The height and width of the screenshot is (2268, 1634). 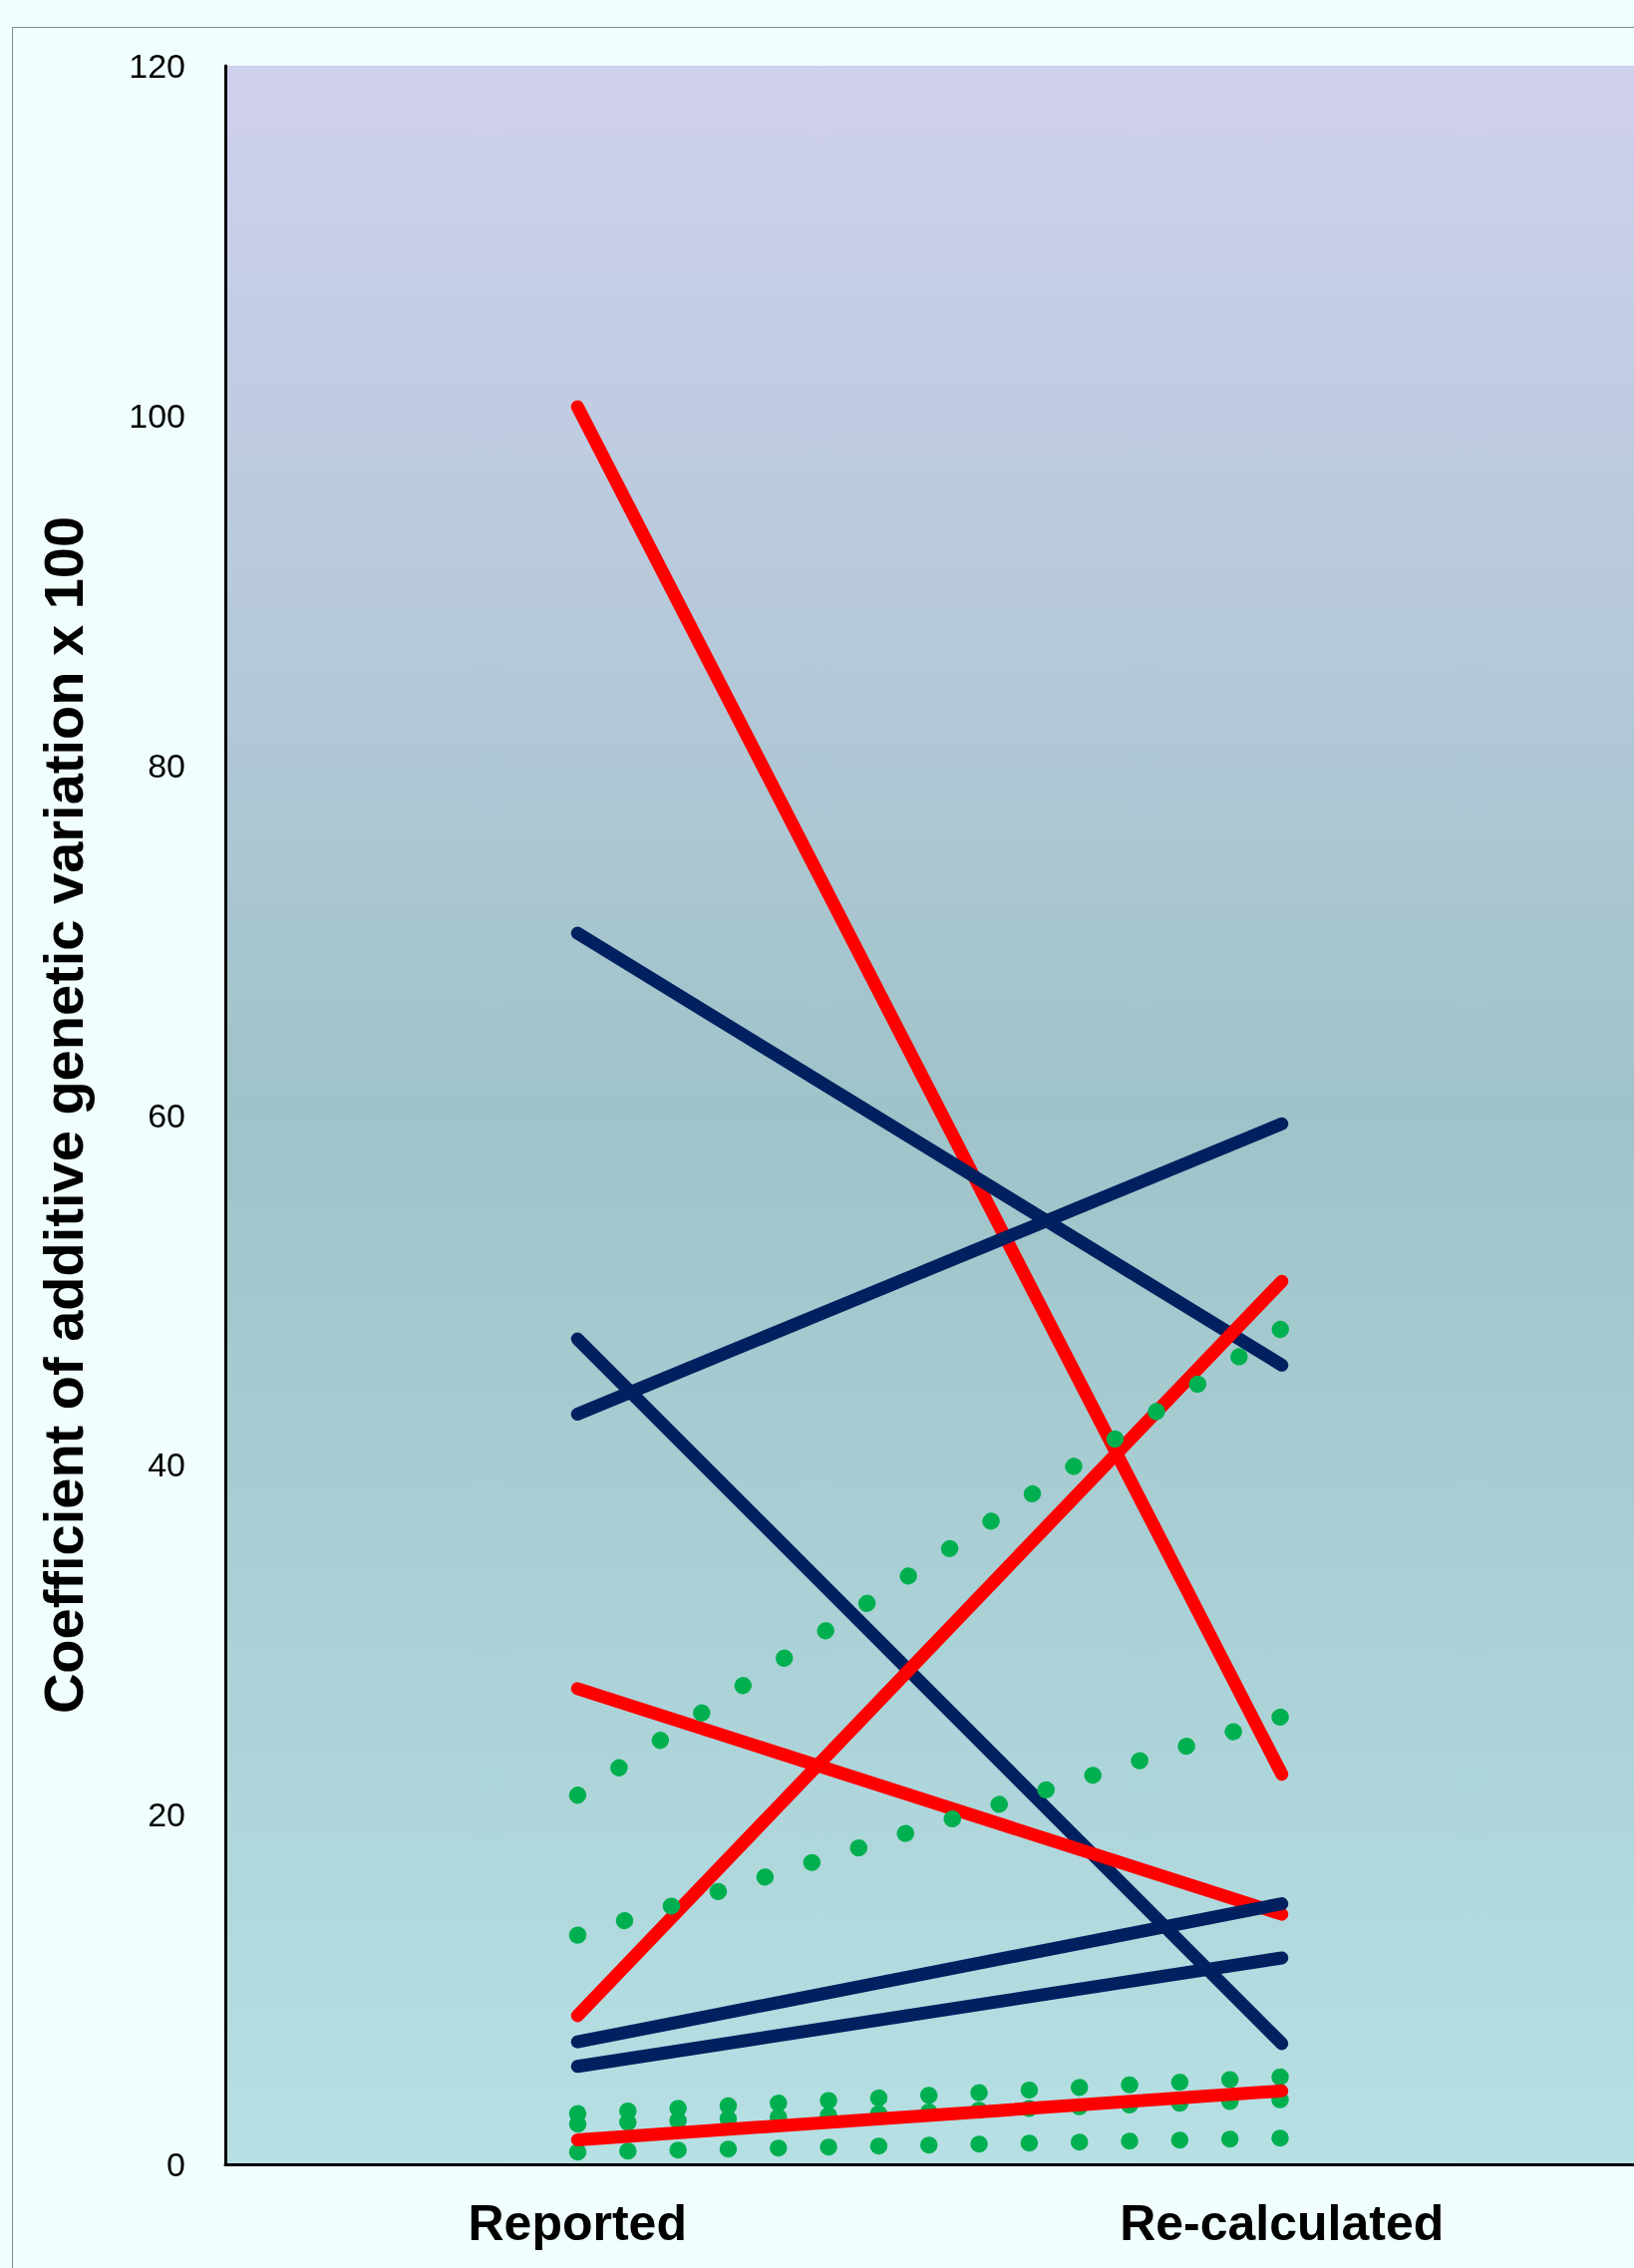 I want to click on y-tick-label: 40, so click(x=167, y=1465).